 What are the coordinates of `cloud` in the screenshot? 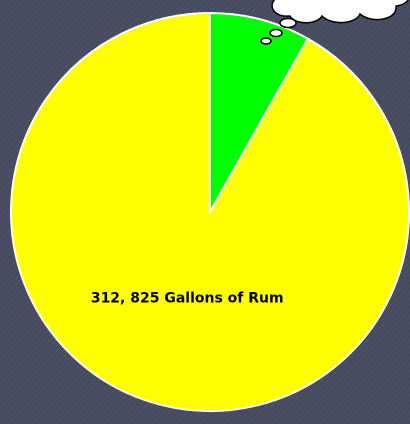 It's located at (340, 12).